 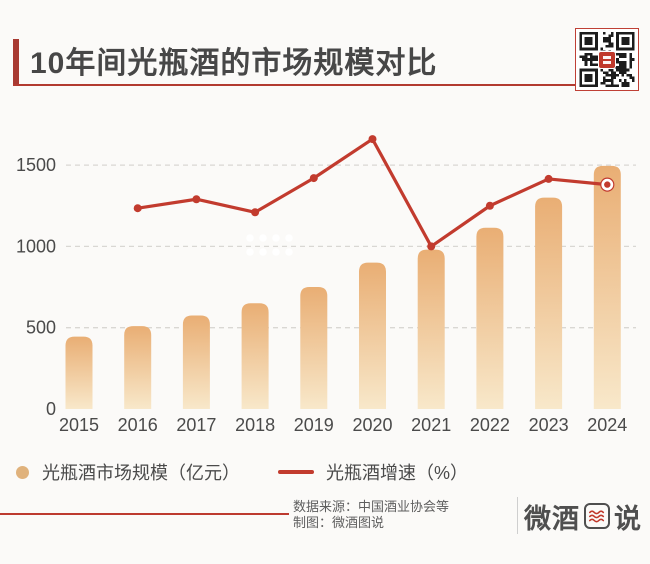 I want to click on footer-rule, so click(x=144, y=514).